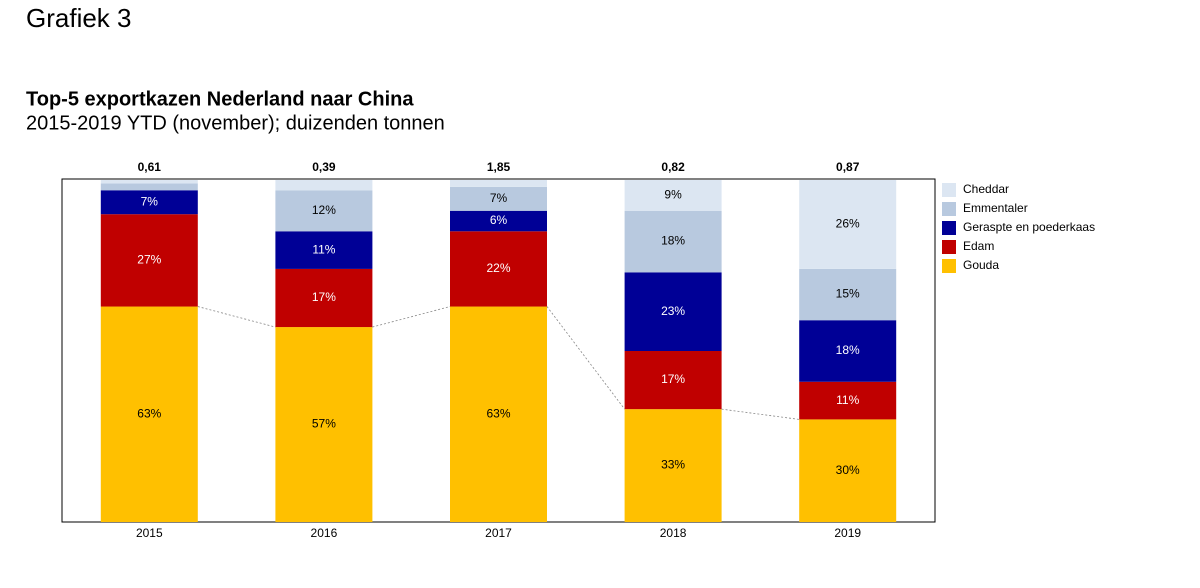  I want to click on value-label: 6%, so click(499, 220).